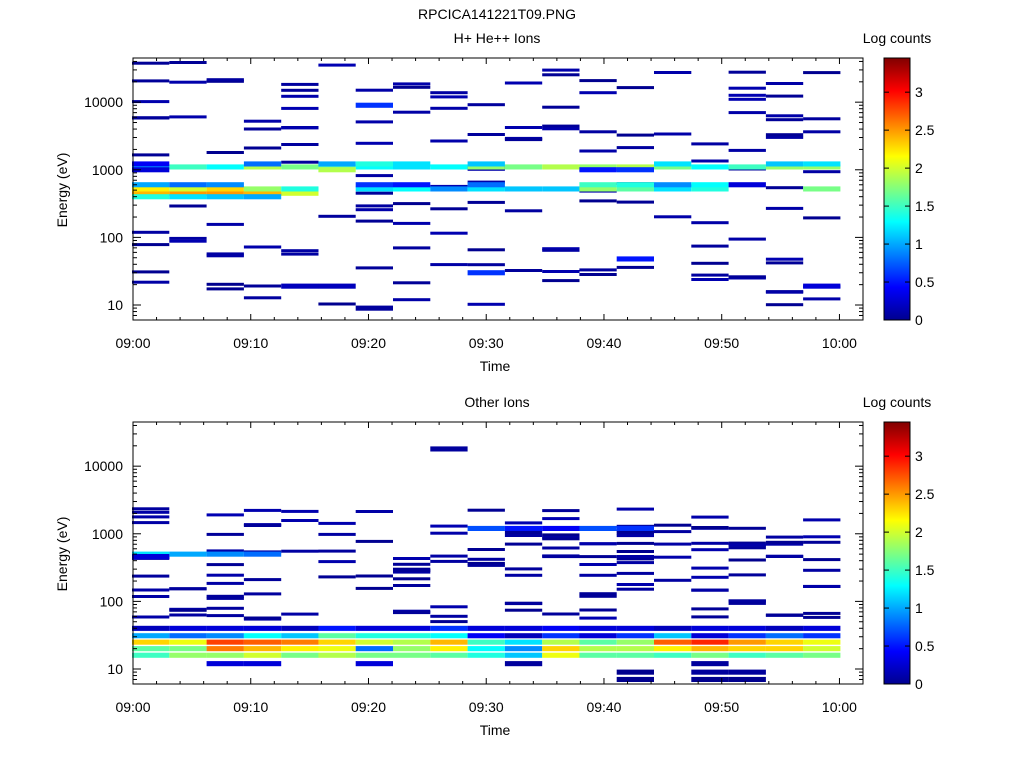  Describe the element at coordinates (919, 684) in the screenshot. I see `colorbar-tick-label: 0` at that location.